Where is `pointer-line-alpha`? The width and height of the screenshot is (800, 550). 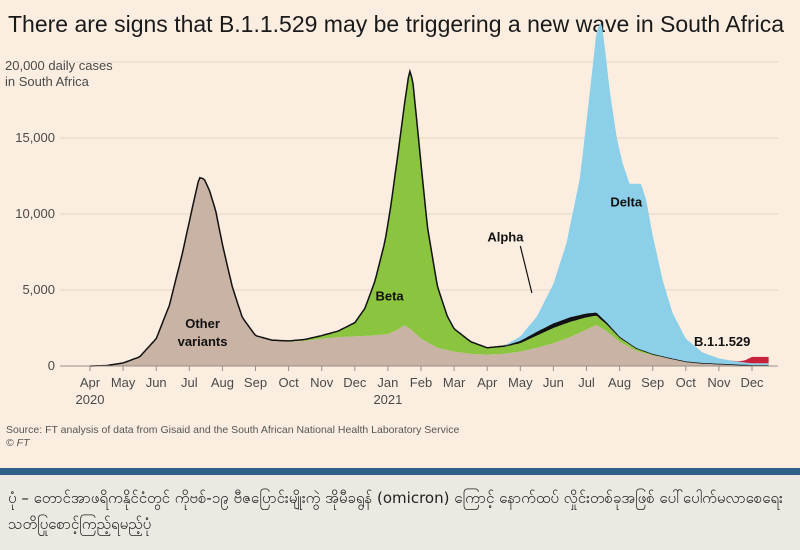
pointer-line-alpha is located at coordinates (526, 269).